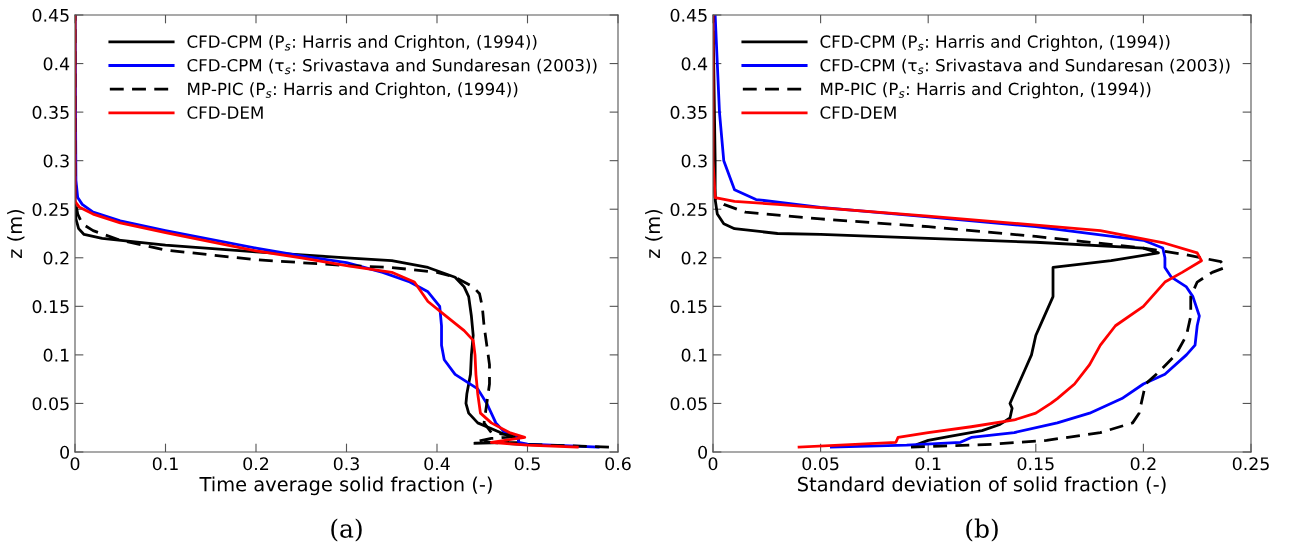  I want to click on x-axis-title: Time average solid fraction (-), so click(345, 486).